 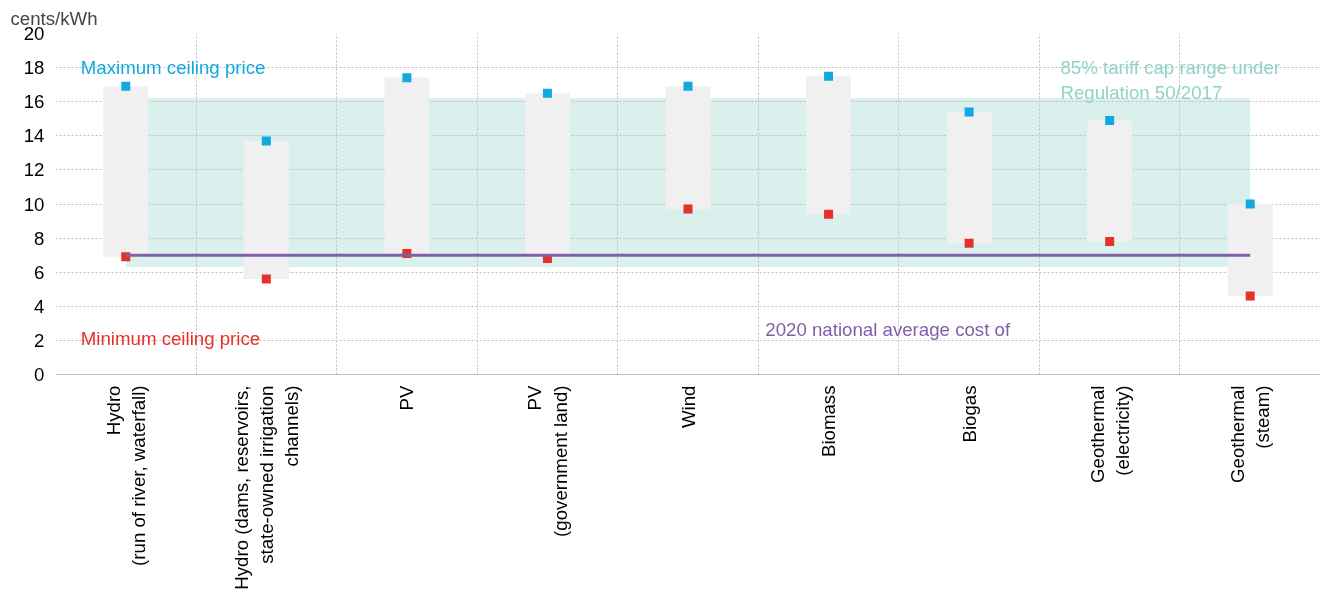 What do you see at coordinates (969, 414) in the screenshot?
I see `x-tick-label: Biogas` at bounding box center [969, 414].